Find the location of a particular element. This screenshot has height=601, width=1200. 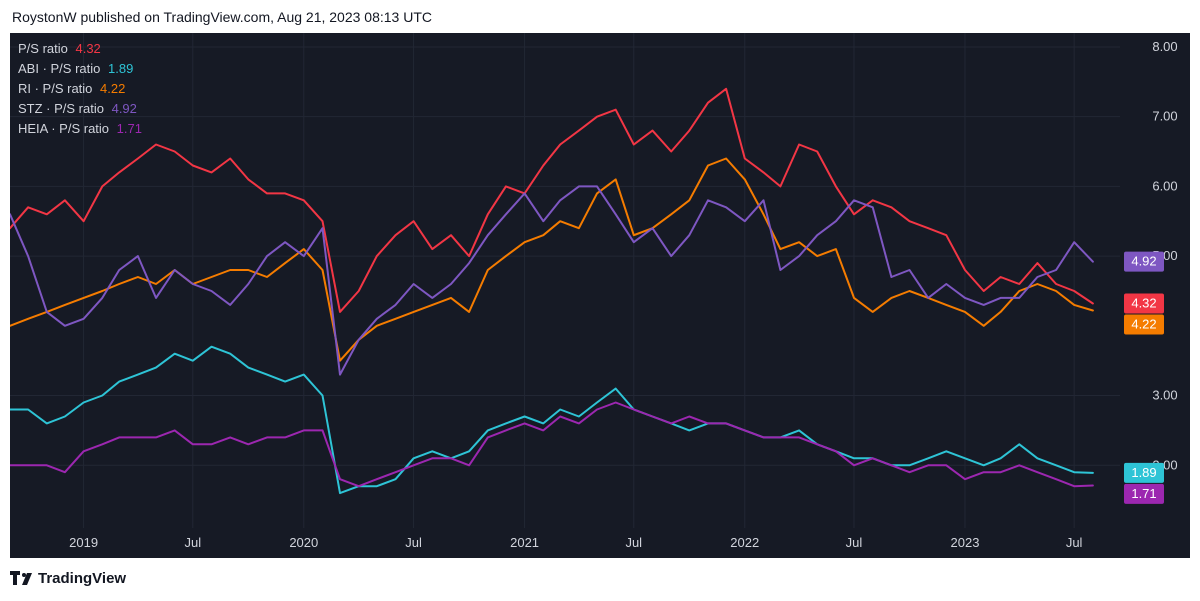

legend-value-heia: 1.71 is located at coordinates (129, 128).